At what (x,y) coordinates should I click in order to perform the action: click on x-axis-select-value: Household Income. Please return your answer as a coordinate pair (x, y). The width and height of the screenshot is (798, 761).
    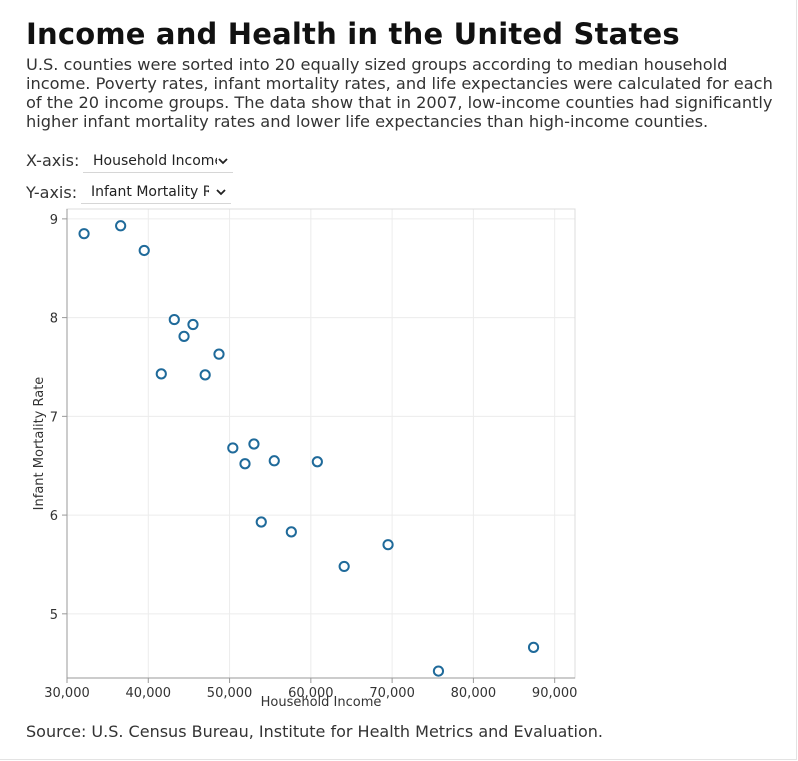
    Looking at the image, I should click on (155, 161).